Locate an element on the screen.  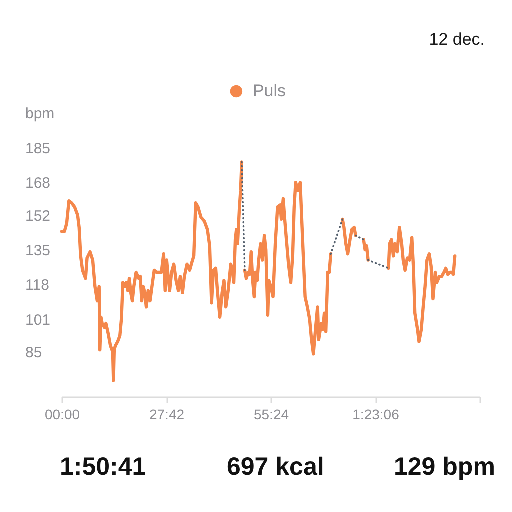
y-tick-label: 118 is located at coordinates (38, 285).